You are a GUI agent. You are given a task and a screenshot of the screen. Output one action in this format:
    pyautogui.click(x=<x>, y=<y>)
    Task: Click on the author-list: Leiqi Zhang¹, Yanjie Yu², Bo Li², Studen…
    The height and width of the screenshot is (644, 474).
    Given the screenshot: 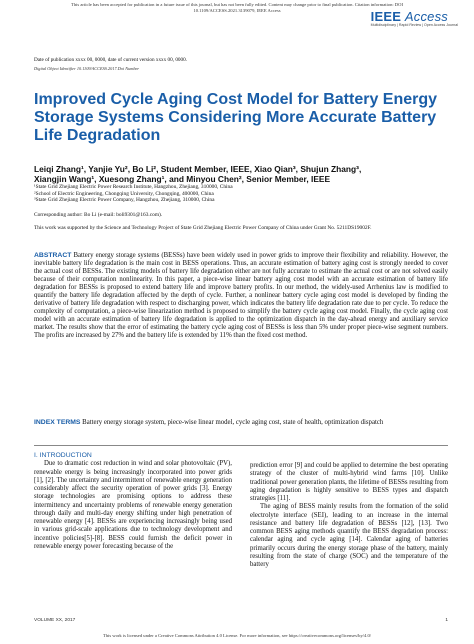 What is the action you would take?
    pyautogui.click(x=244, y=174)
    